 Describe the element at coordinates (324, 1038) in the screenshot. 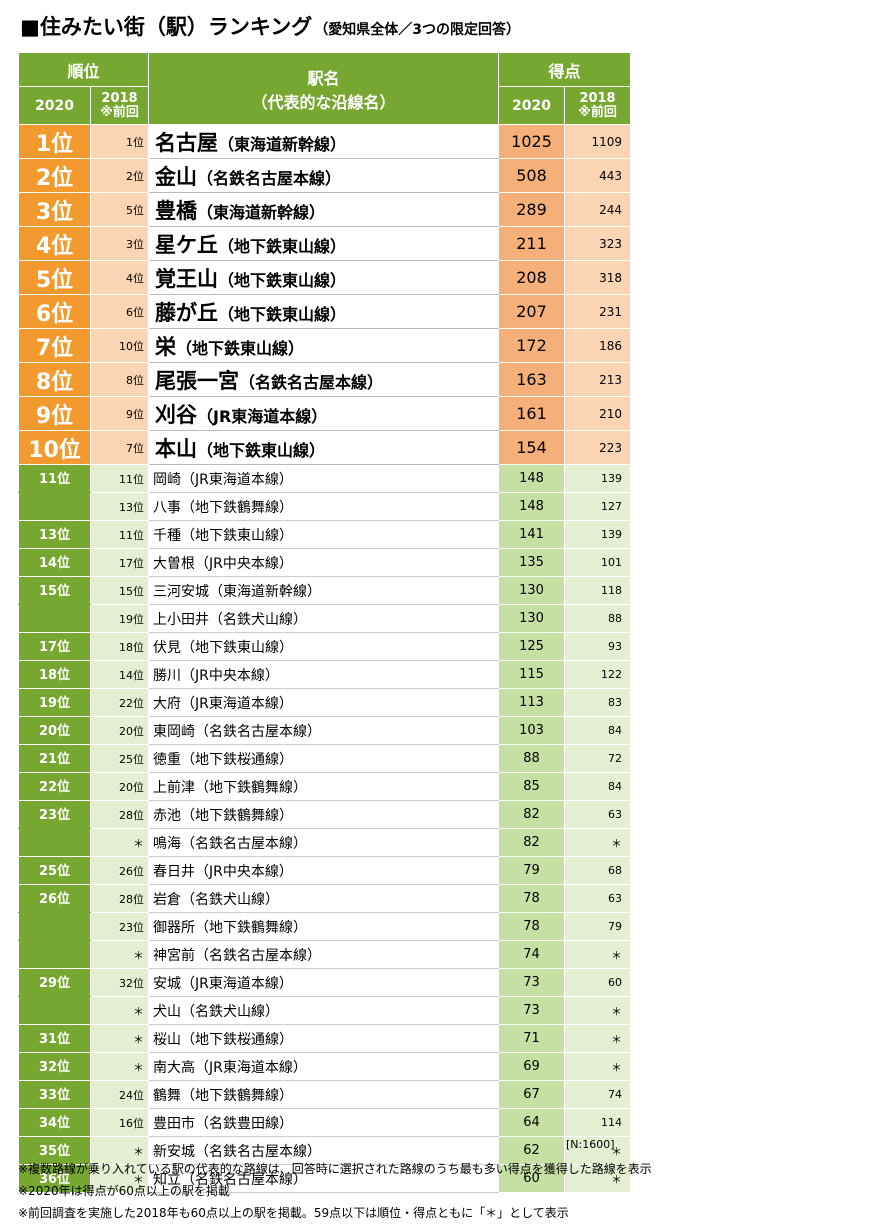

I see `station-name: 桜山（地下鉄桜通線）` at that location.